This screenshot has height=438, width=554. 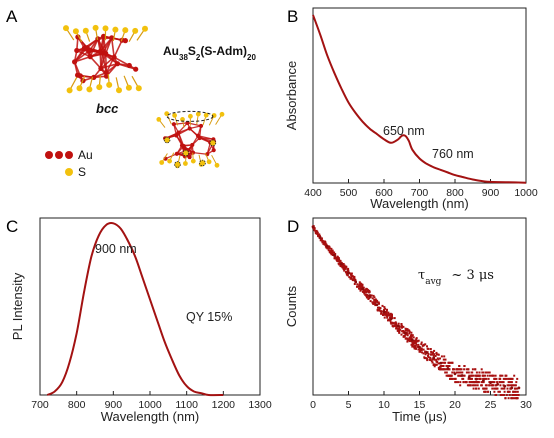 I want to click on x-tick-label: 800, so click(x=77, y=405).